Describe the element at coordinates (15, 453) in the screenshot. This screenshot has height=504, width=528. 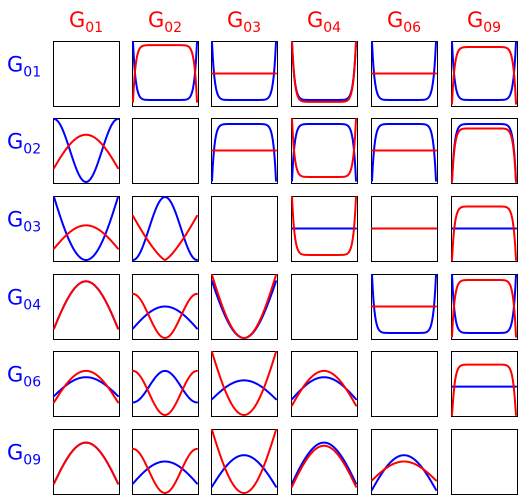
I see `row-label-6-main: G` at that location.